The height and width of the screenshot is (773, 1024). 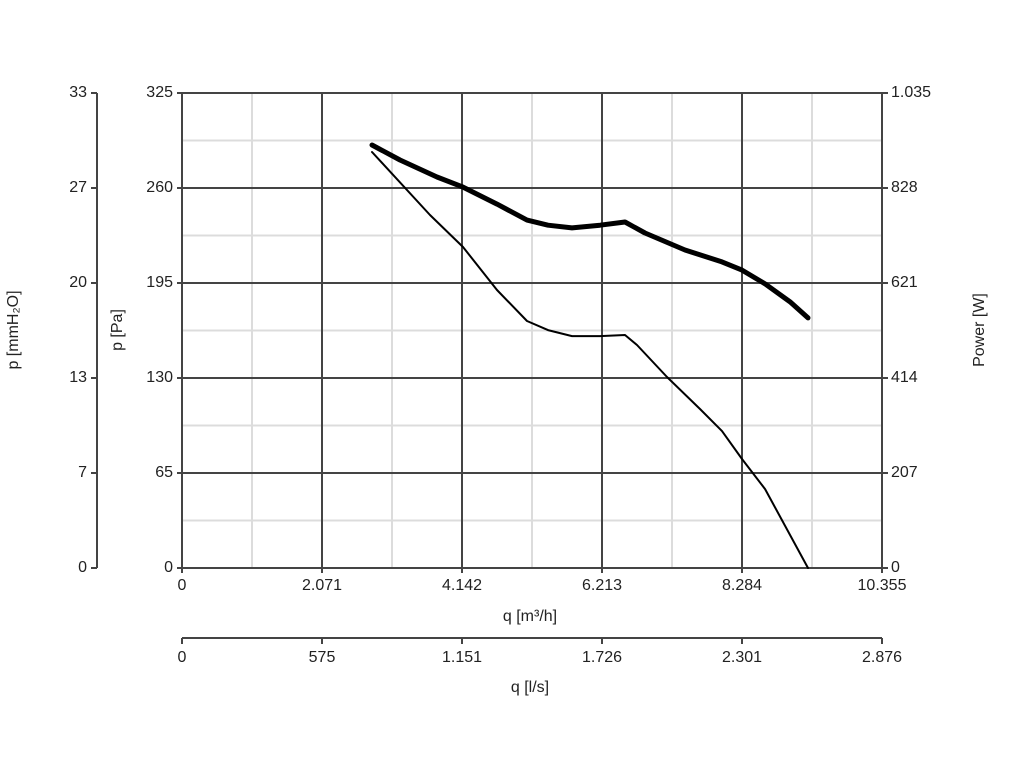 I want to click on y3-tick-label: 0, so click(x=82, y=567).